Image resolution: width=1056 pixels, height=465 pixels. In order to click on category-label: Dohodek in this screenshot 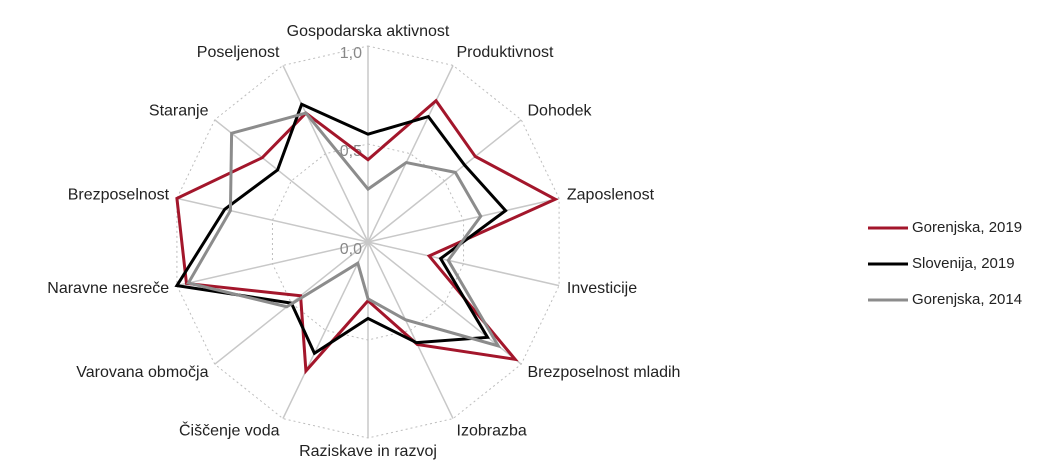, I will do `click(559, 110)`.